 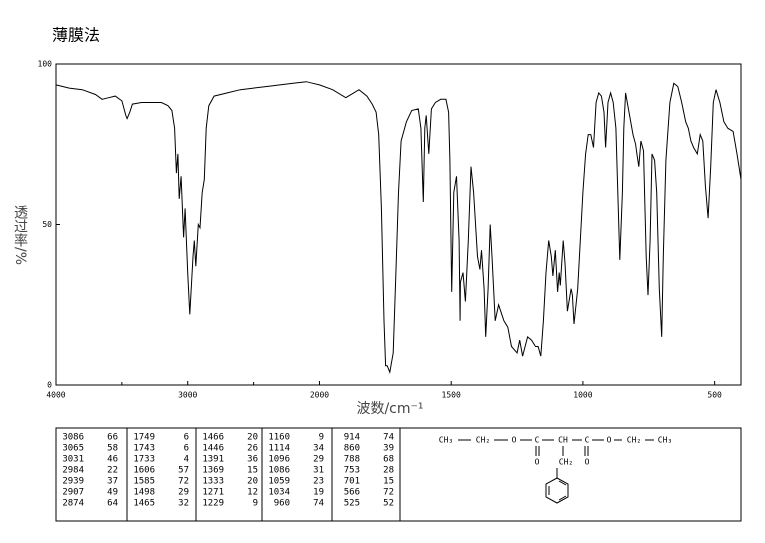 I want to click on peak-wavenumber: 2874, so click(x=73, y=504).